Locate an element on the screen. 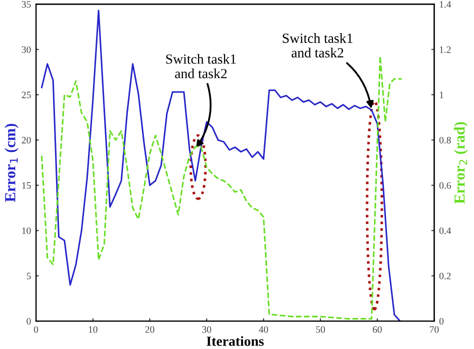 The width and height of the screenshot is (474, 349). x-tick-label: 60 is located at coordinates (377, 329).